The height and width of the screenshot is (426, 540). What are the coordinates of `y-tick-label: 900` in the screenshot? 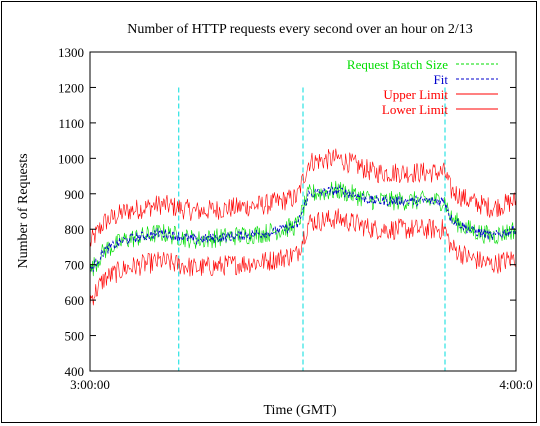 It's located at (75, 194).